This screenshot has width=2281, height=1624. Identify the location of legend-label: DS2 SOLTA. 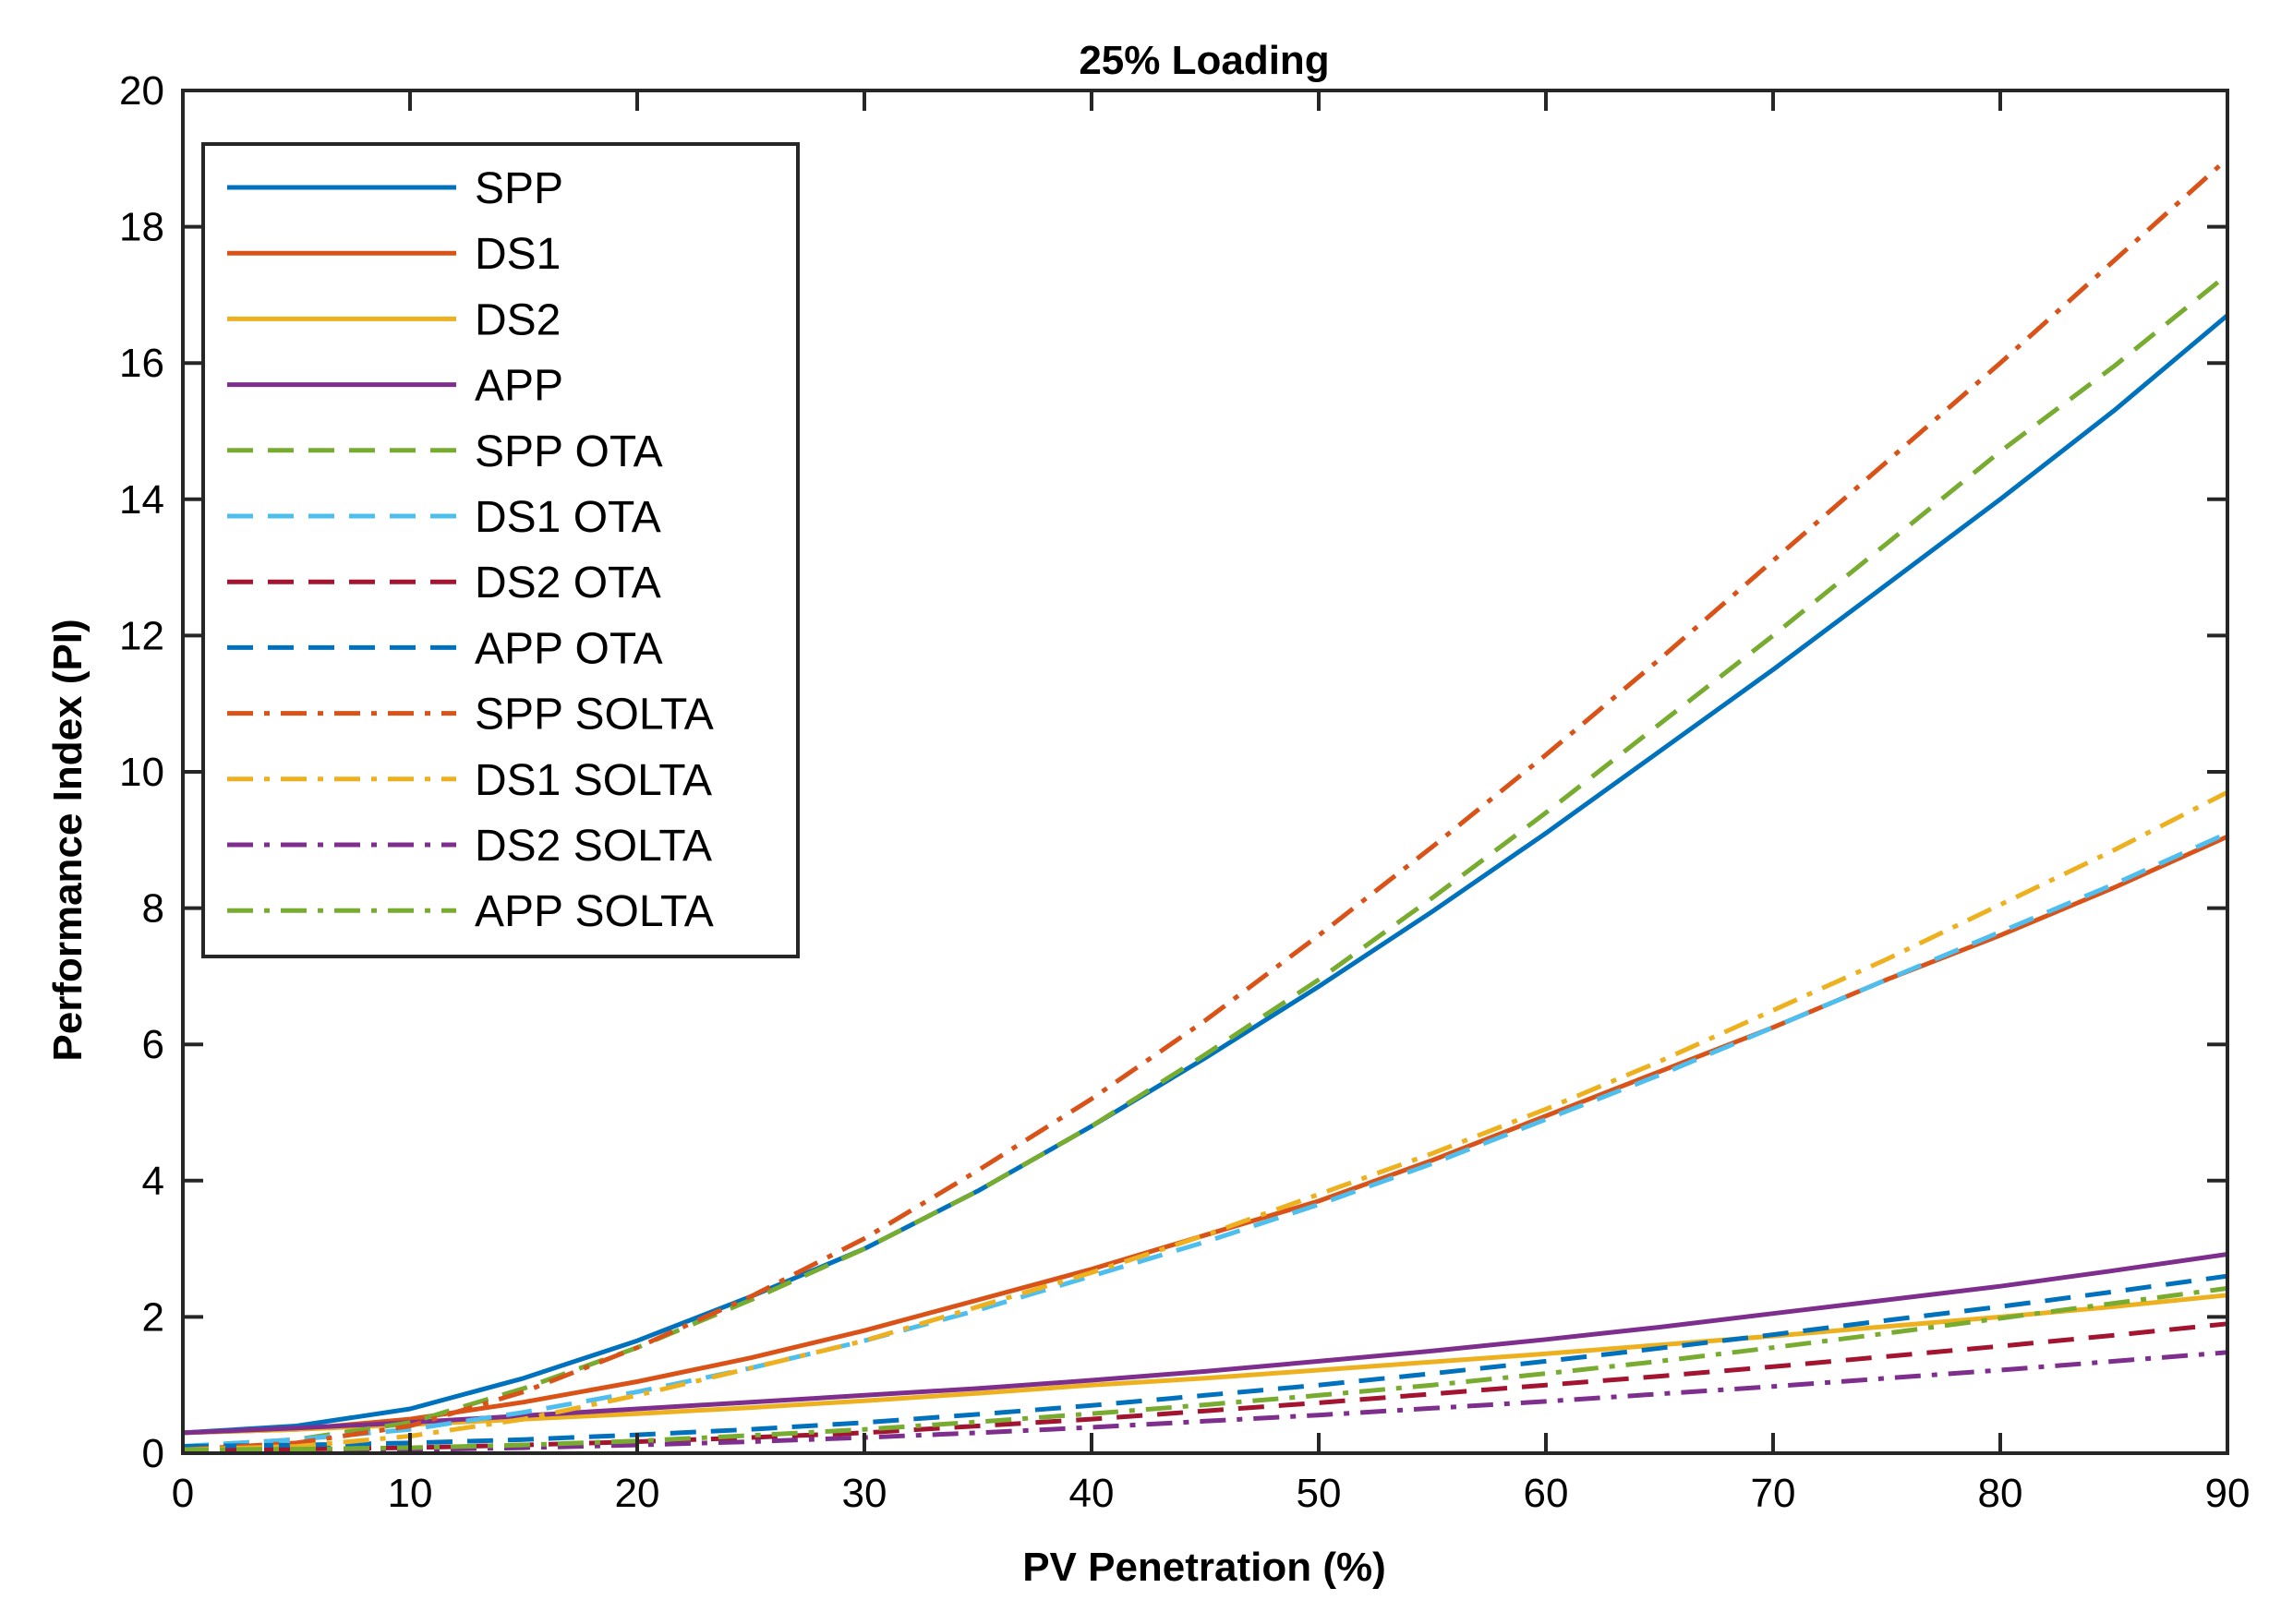
(593, 846).